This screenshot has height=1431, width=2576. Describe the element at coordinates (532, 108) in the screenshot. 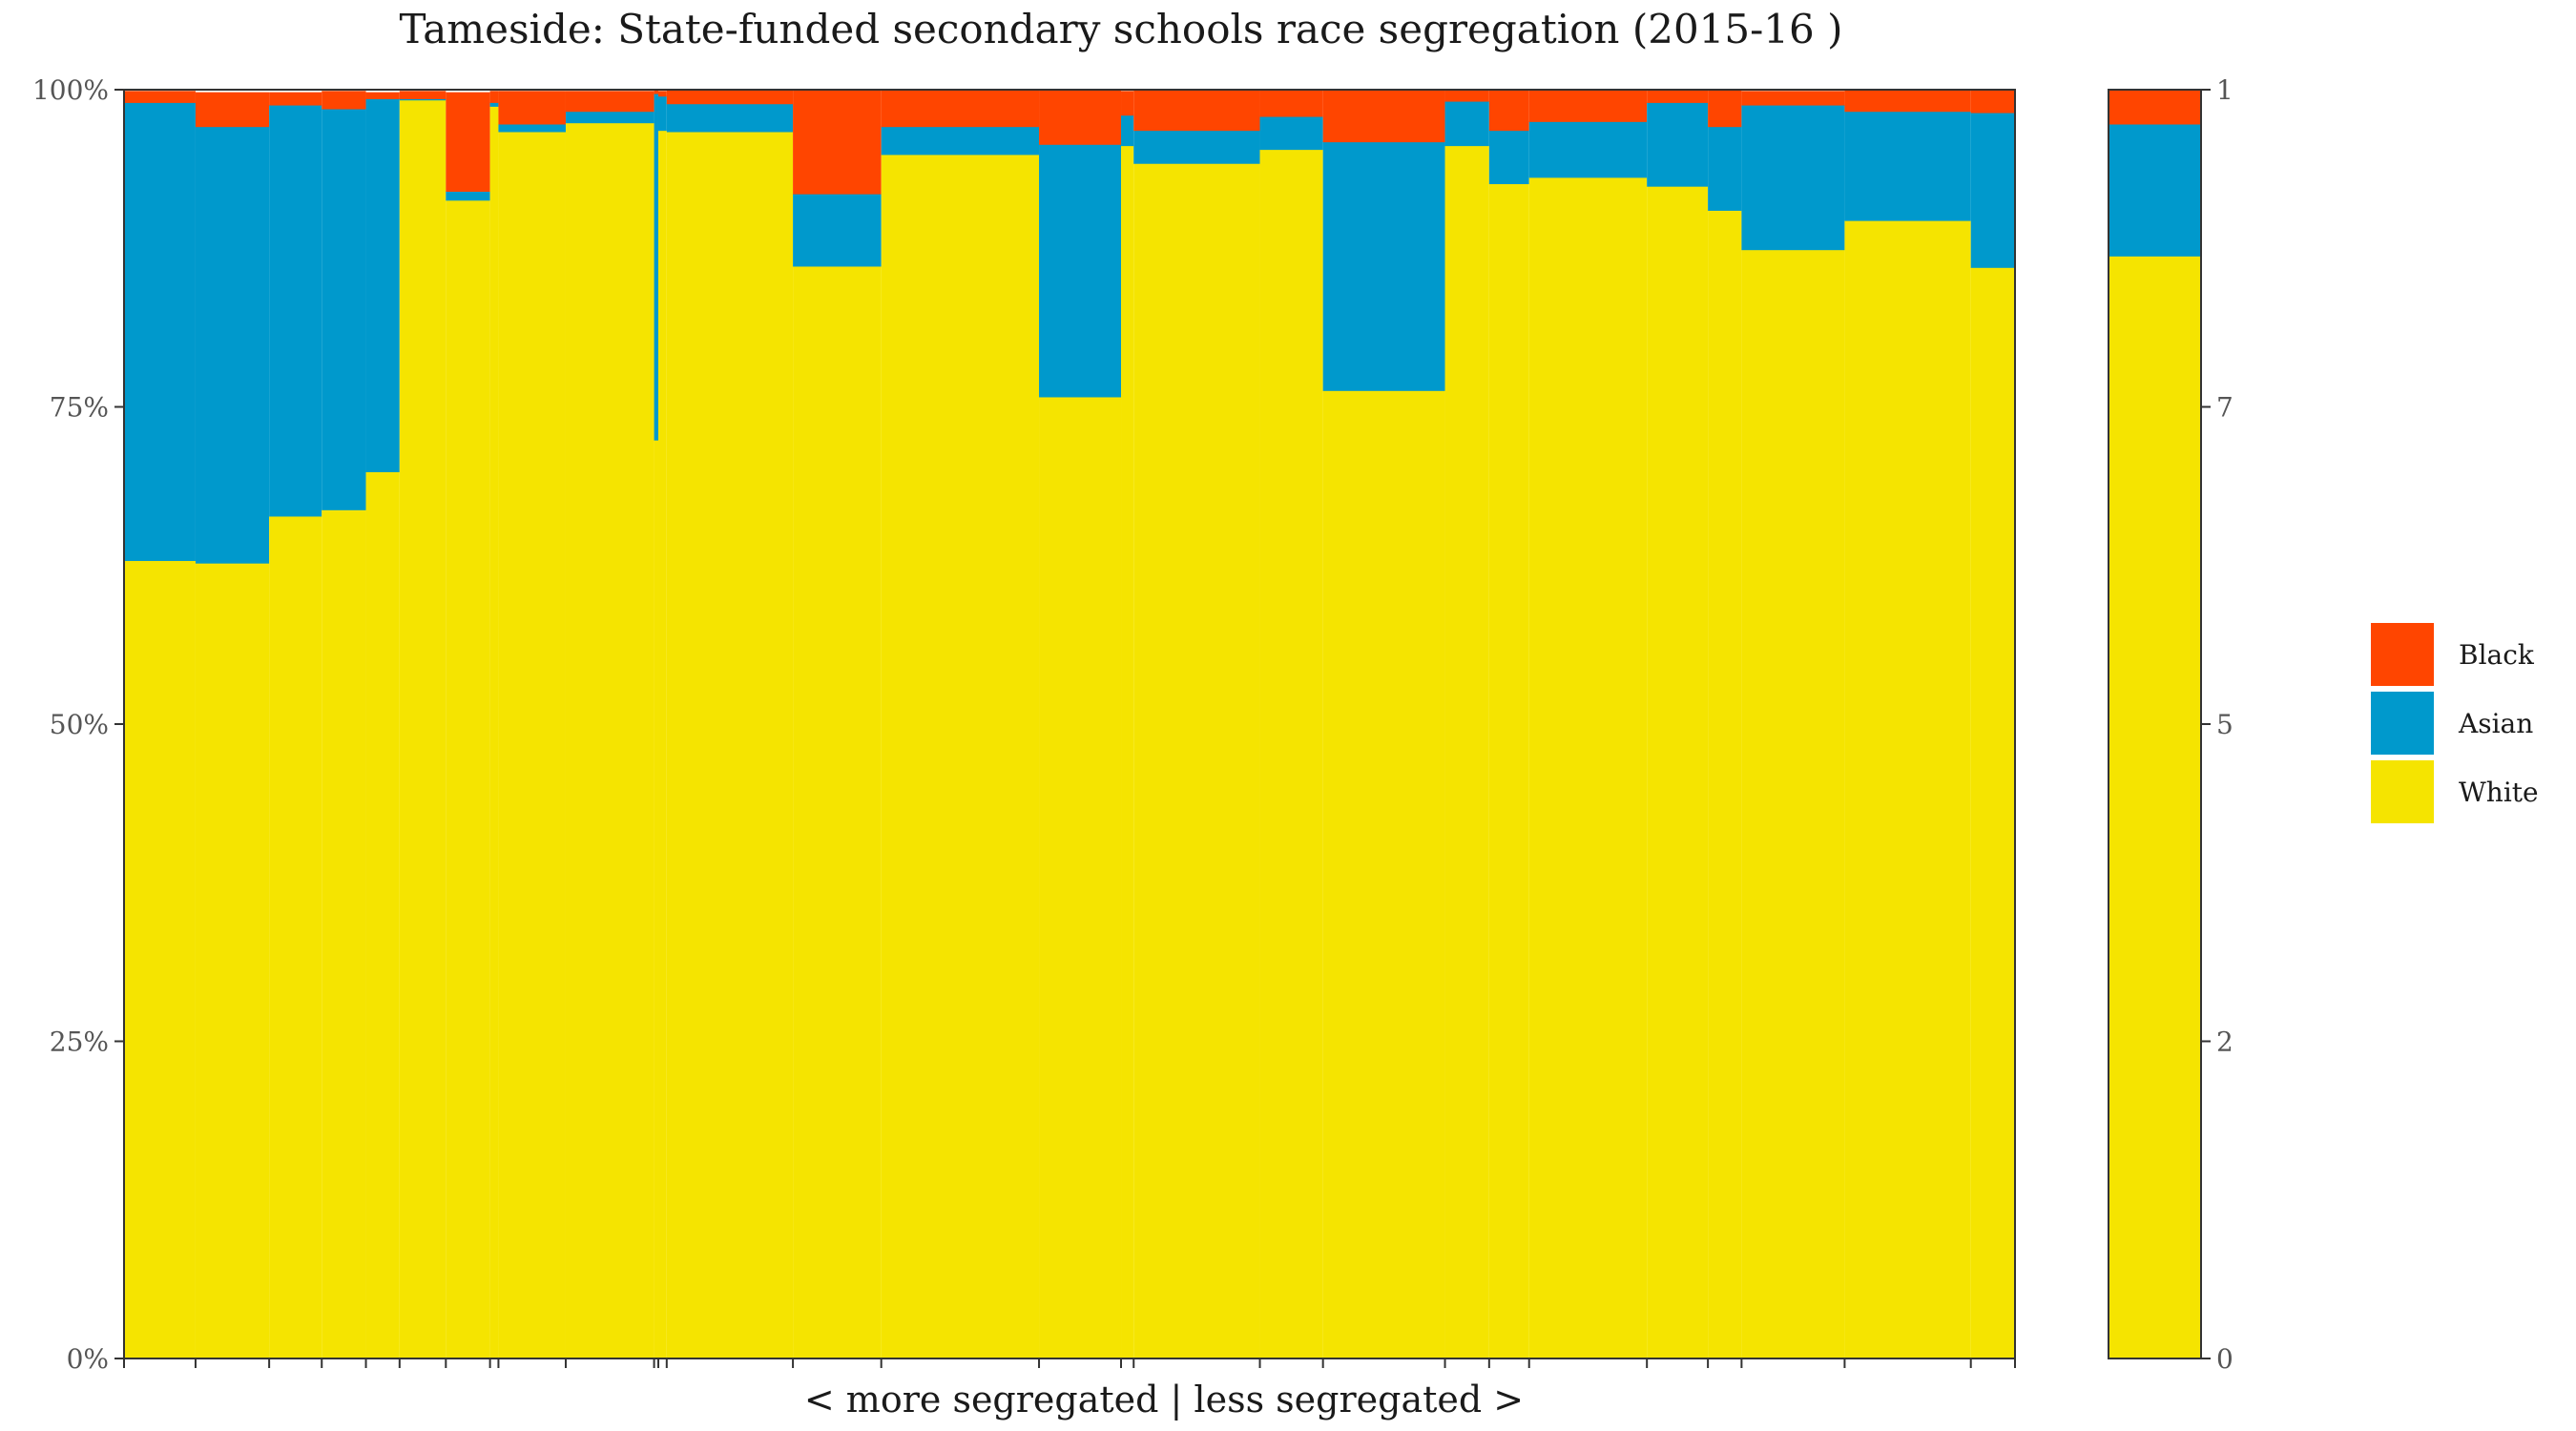

I see `school-9-bar-black` at that location.